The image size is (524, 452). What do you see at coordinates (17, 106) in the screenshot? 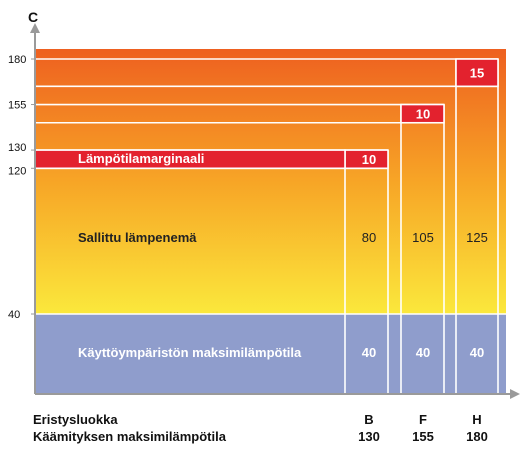
I see `y-tick-label: 155` at bounding box center [17, 106].